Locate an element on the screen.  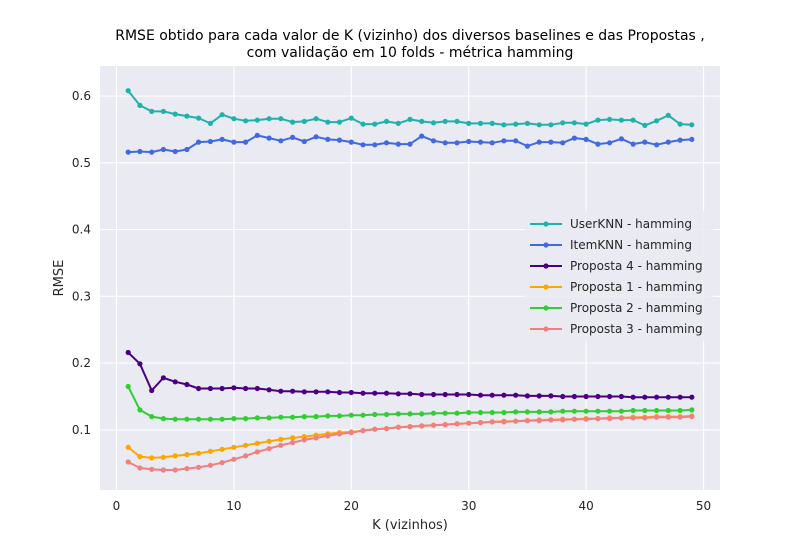
legend-box is located at coordinates (619, 276).